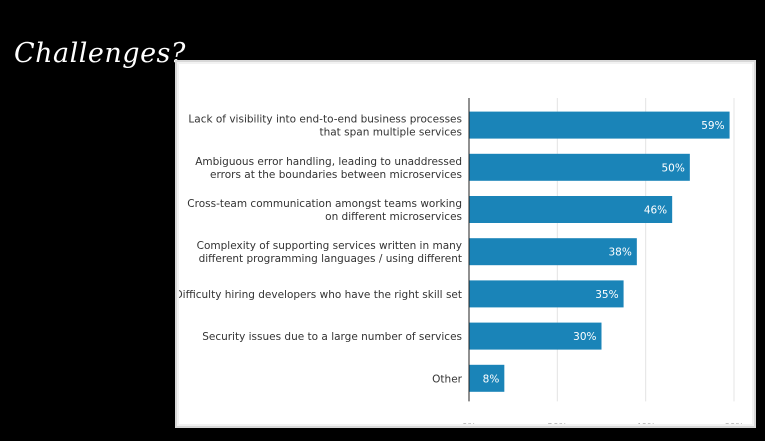  I want to click on bar-value-label: 46%, so click(655, 211).